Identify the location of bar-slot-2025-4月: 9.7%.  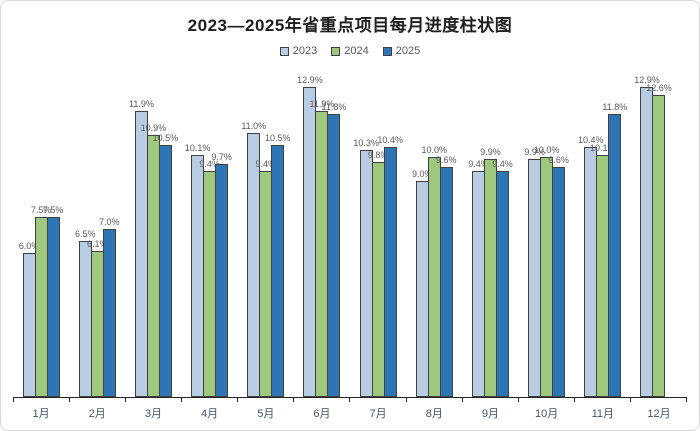
(221, 274).